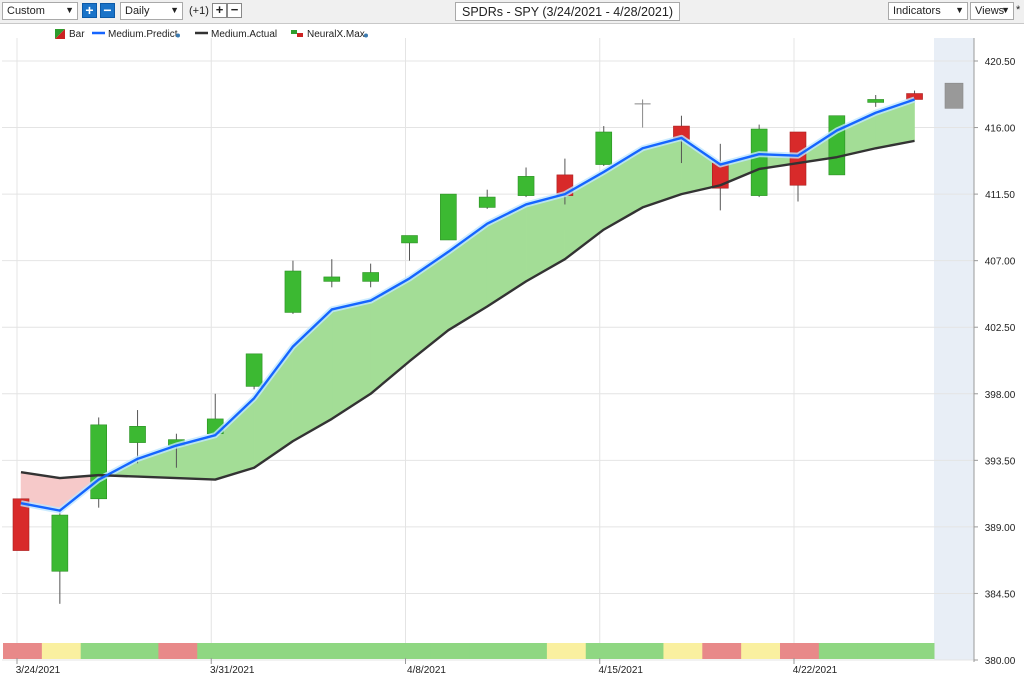 This screenshot has width=1024, height=676. What do you see at coordinates (917, 11) in the screenshot?
I see `indicators-select-value: Indicators` at bounding box center [917, 11].